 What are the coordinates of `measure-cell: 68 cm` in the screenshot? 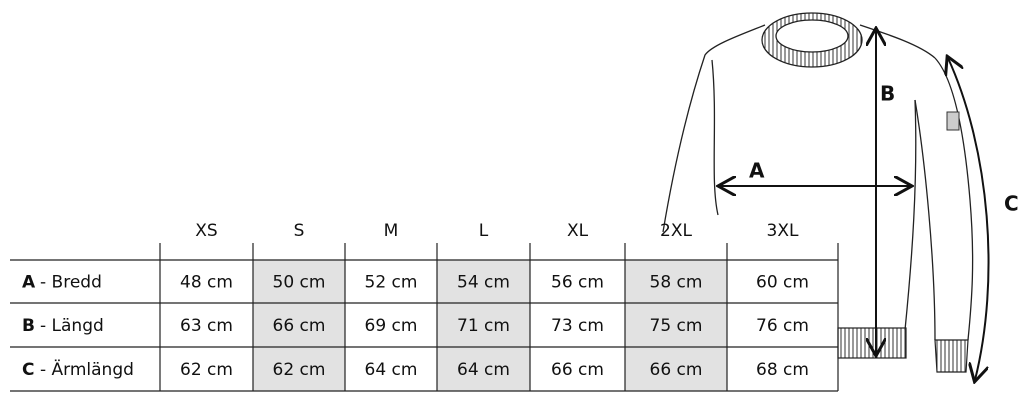 It's located at (782, 370).